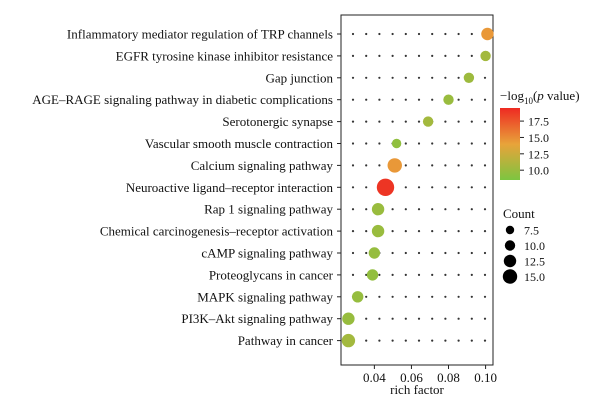 The image size is (600, 412). Describe the element at coordinates (257, 318) in the screenshot. I see `category-label: PI3K–Akt signaling pathway` at that location.